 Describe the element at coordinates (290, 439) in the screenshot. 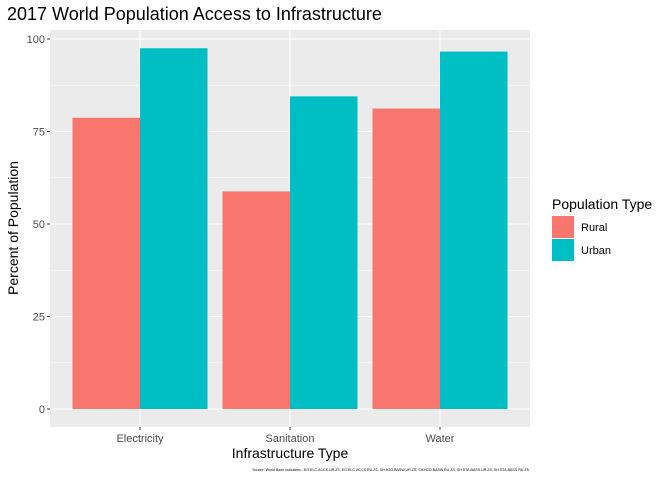

I see `x-tick-label: Sanitation` at that location.